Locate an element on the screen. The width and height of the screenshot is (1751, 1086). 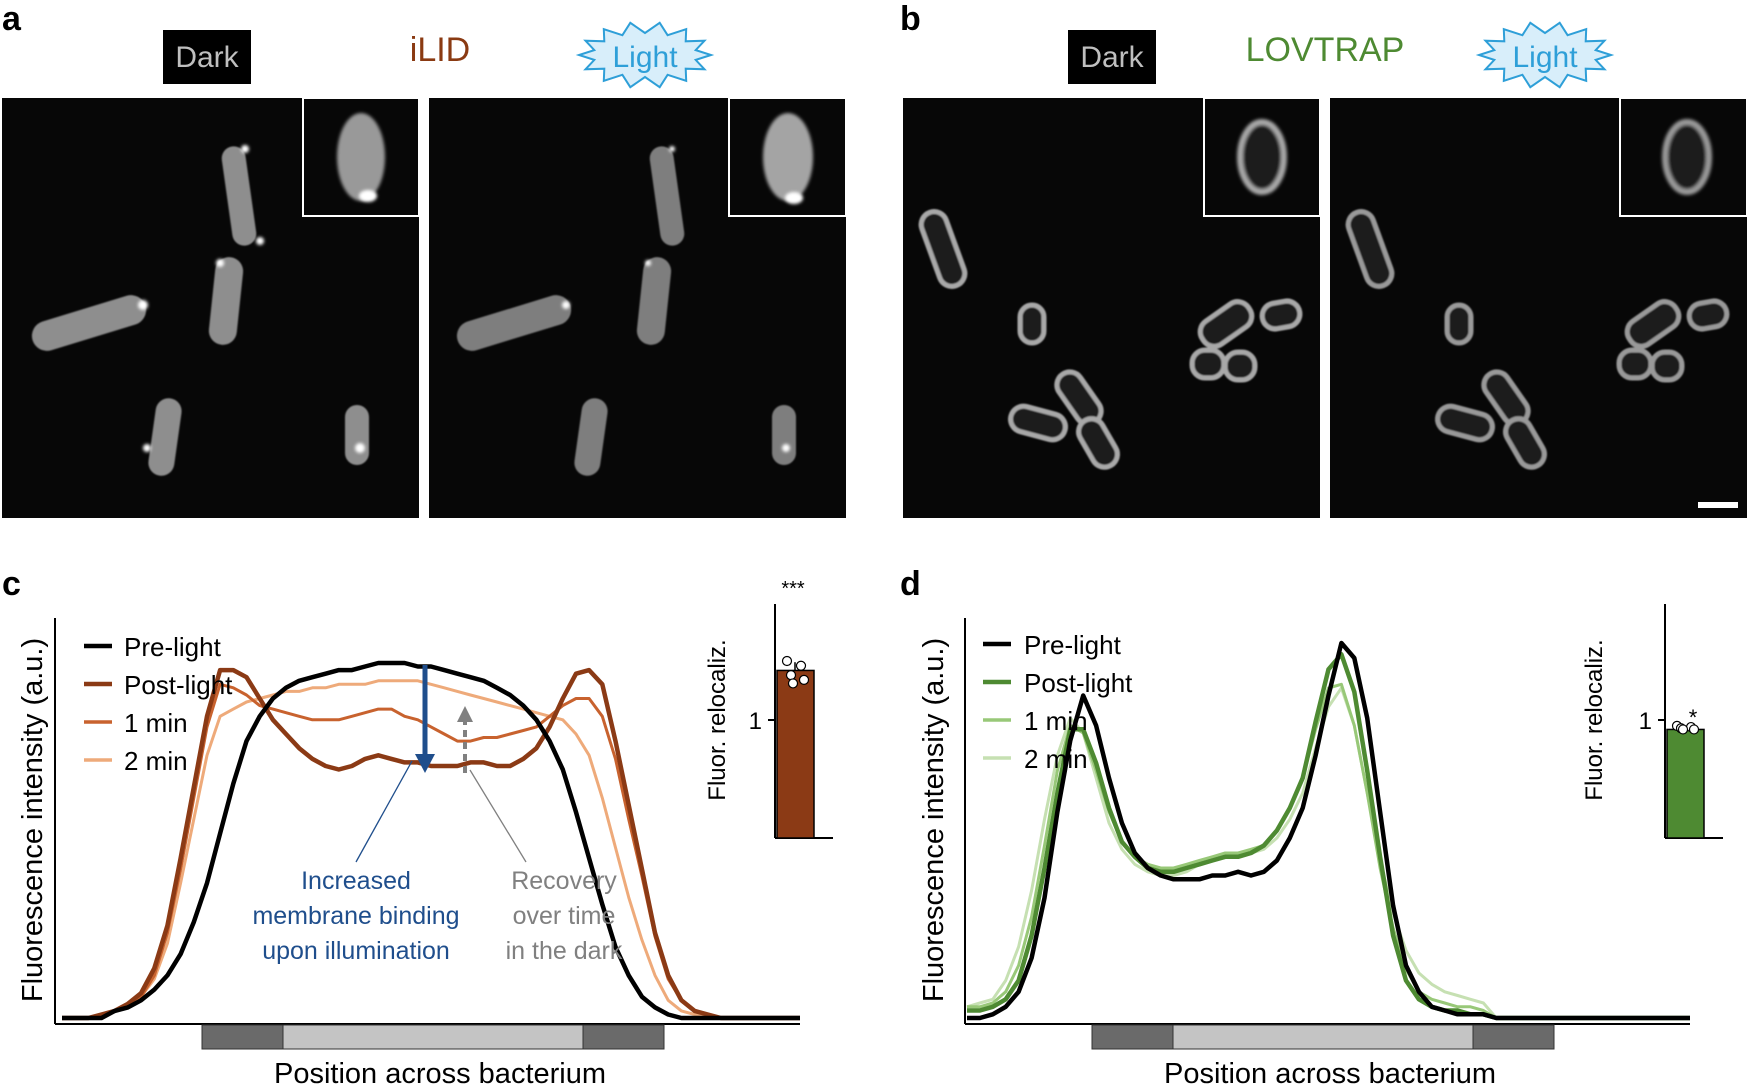
recovery-annotation-line2: over time is located at coordinates (564, 916).